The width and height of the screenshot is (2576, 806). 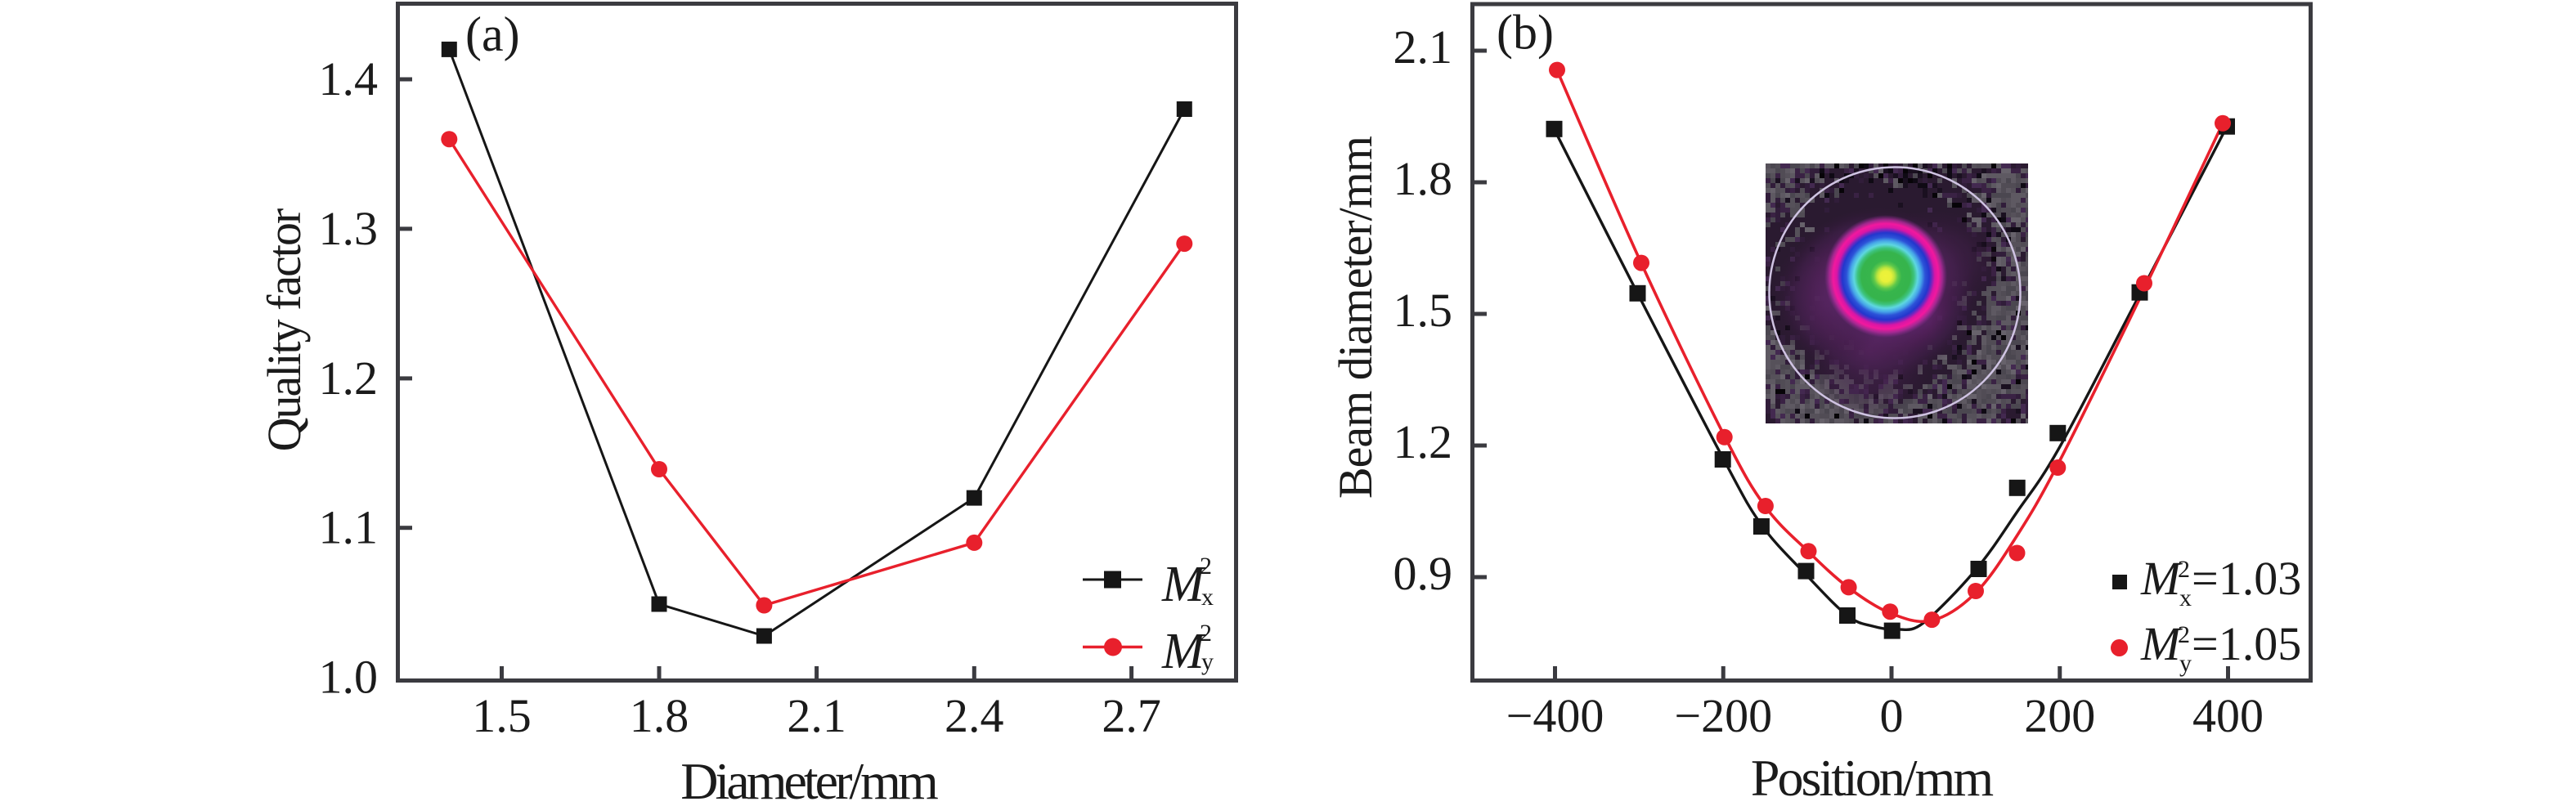 I want to click on svg-text: 1.4, so click(x=349, y=78).